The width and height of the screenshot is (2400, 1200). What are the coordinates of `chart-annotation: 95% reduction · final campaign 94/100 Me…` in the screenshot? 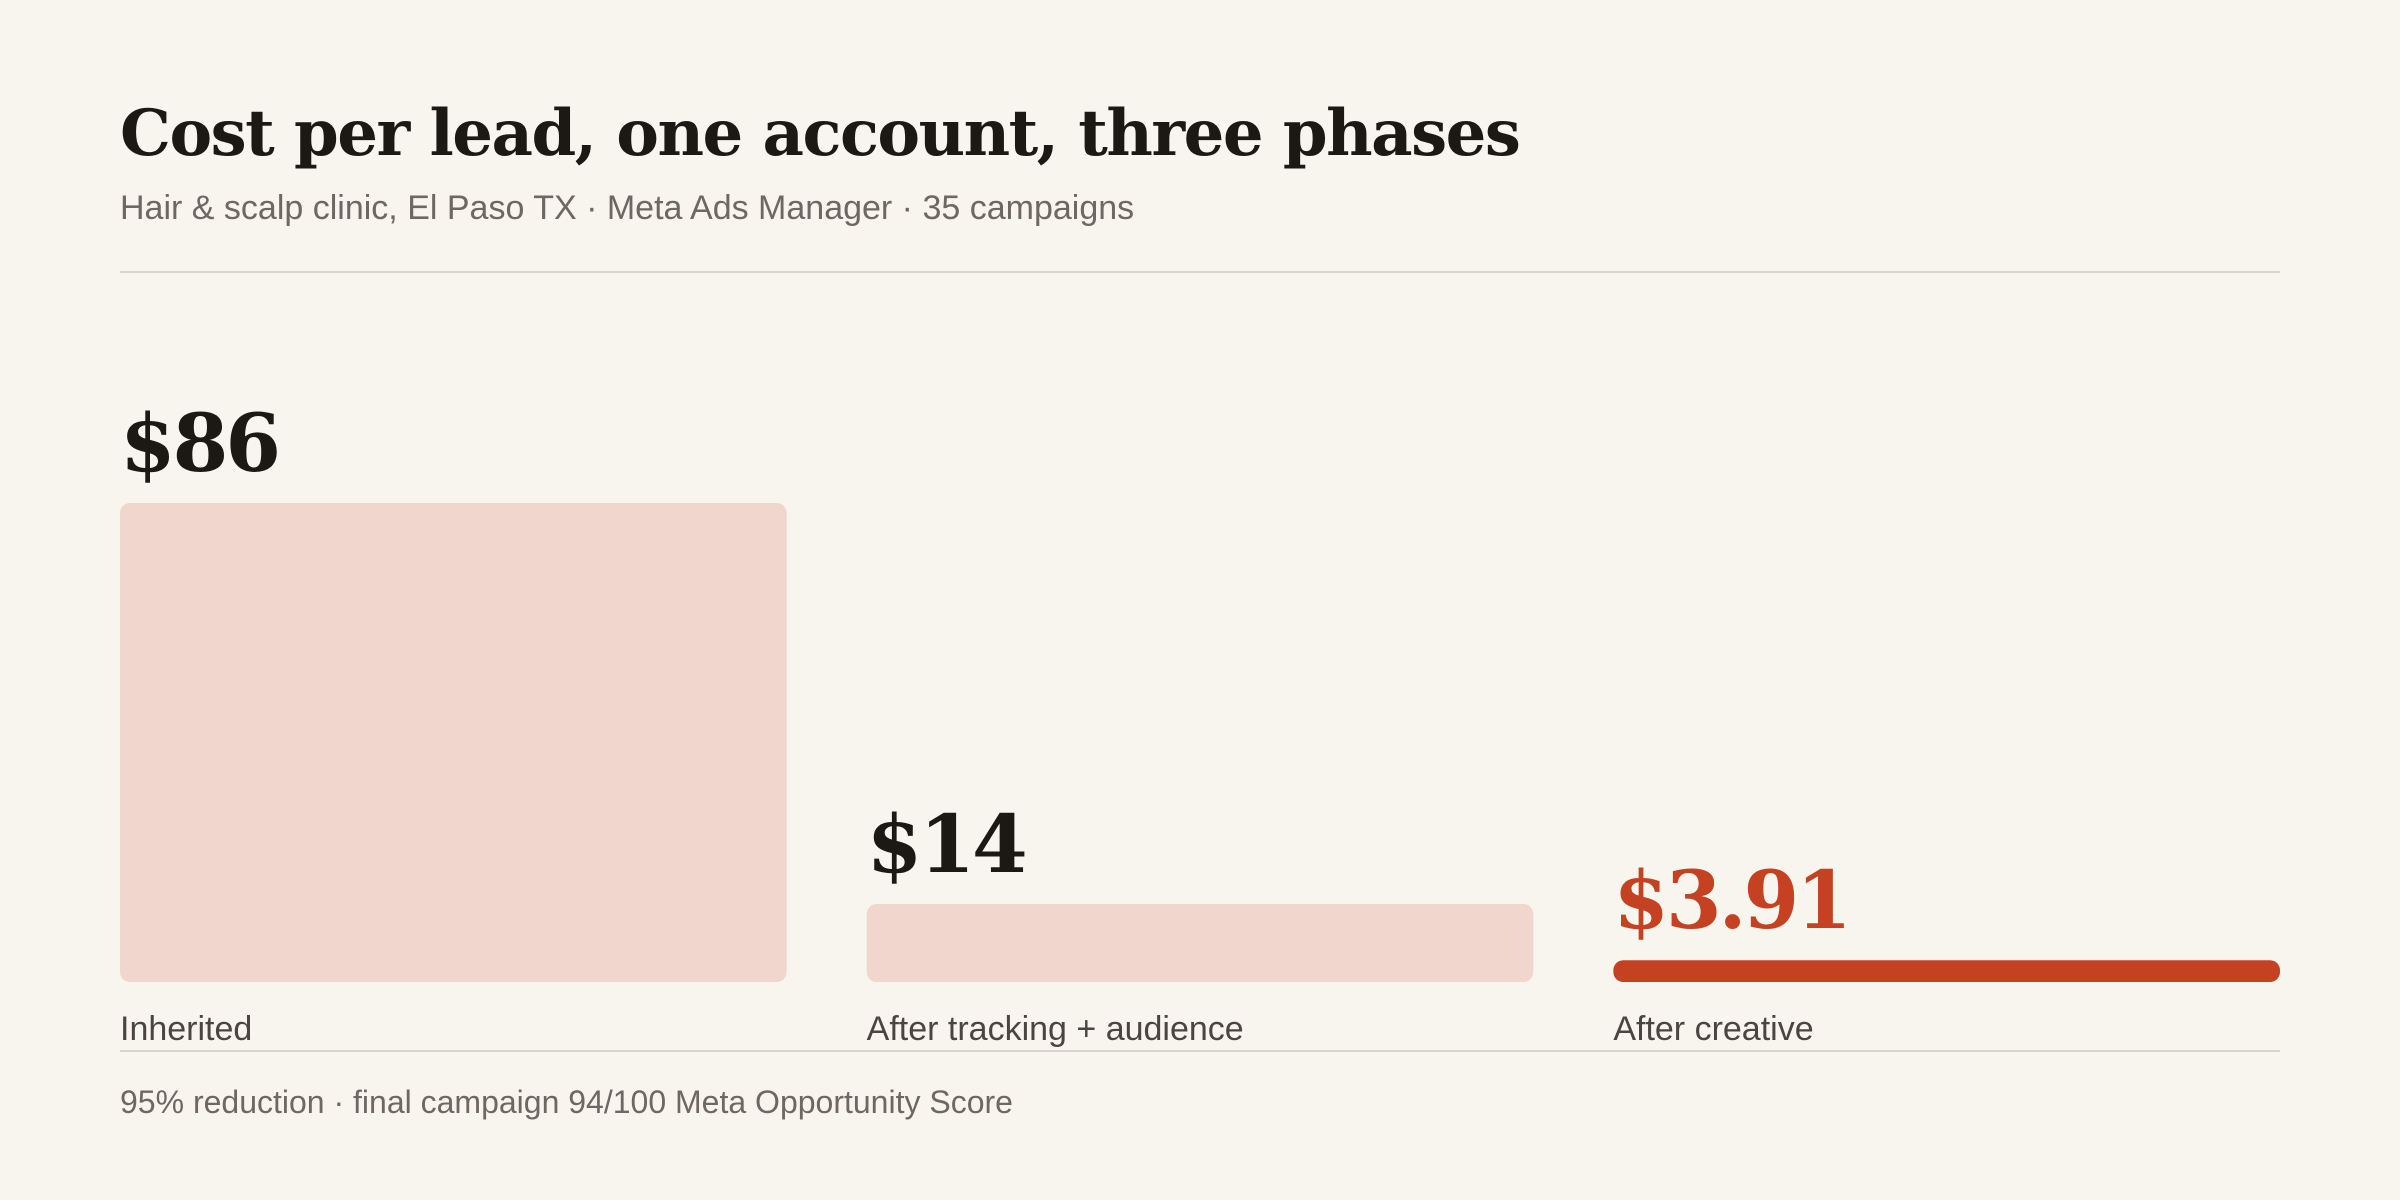 It's located at (566, 1102).